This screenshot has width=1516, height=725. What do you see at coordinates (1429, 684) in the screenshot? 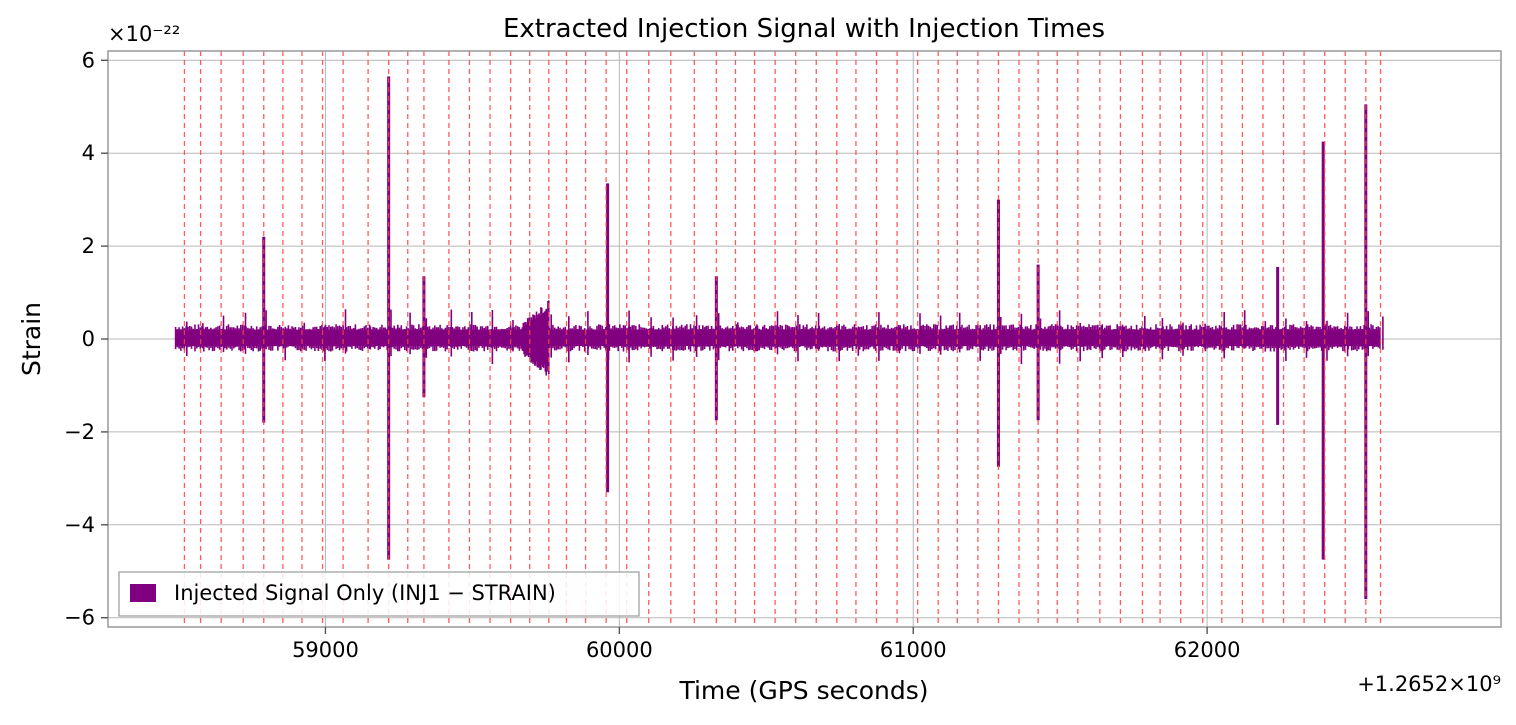
I see `x-offset-text: +1.2652×10⁹` at bounding box center [1429, 684].